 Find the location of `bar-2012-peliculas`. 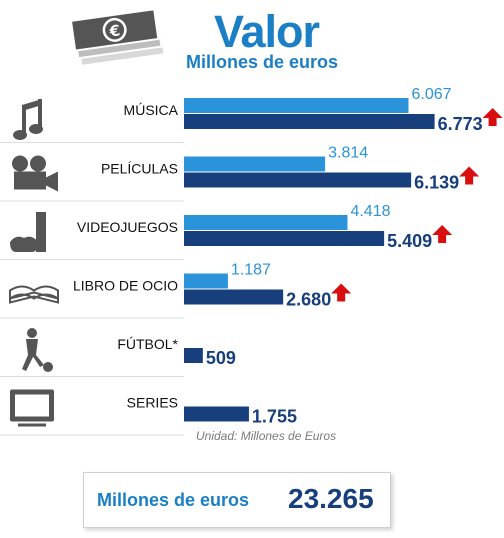

bar-2012-peliculas is located at coordinates (298, 180).